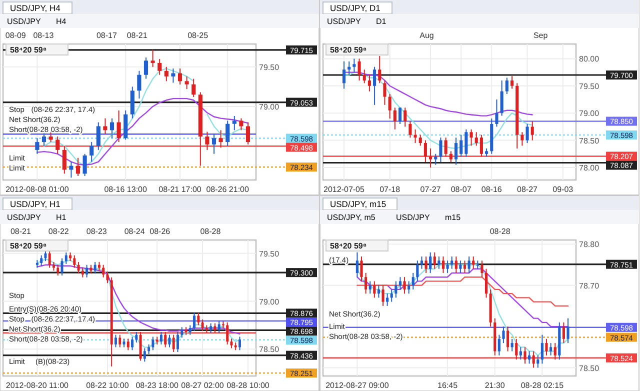 This screenshot has width=640, height=391. What do you see at coordinates (431, 189) in the screenshot?
I see `x-tick-label: 07-27` at bounding box center [431, 189].